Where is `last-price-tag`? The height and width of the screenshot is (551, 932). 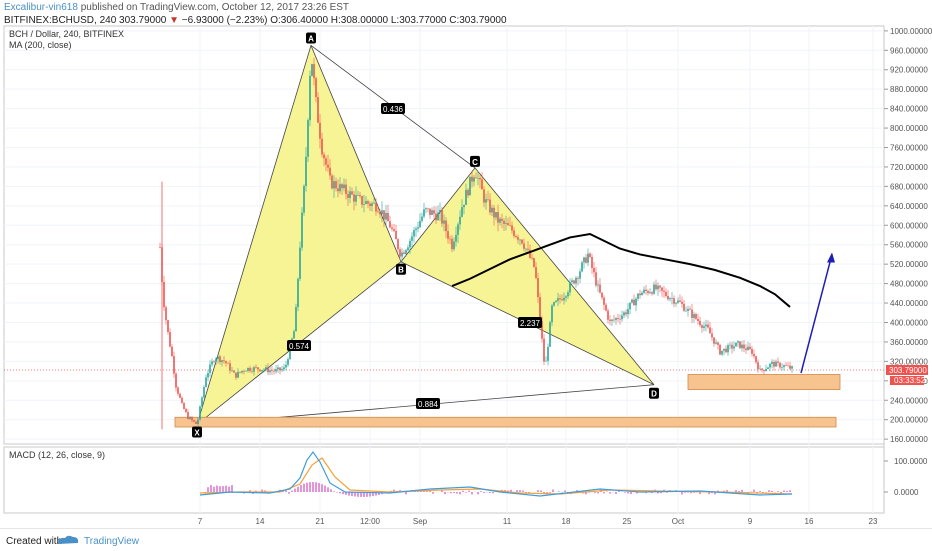
last-price-tag is located at coordinates (907, 370).